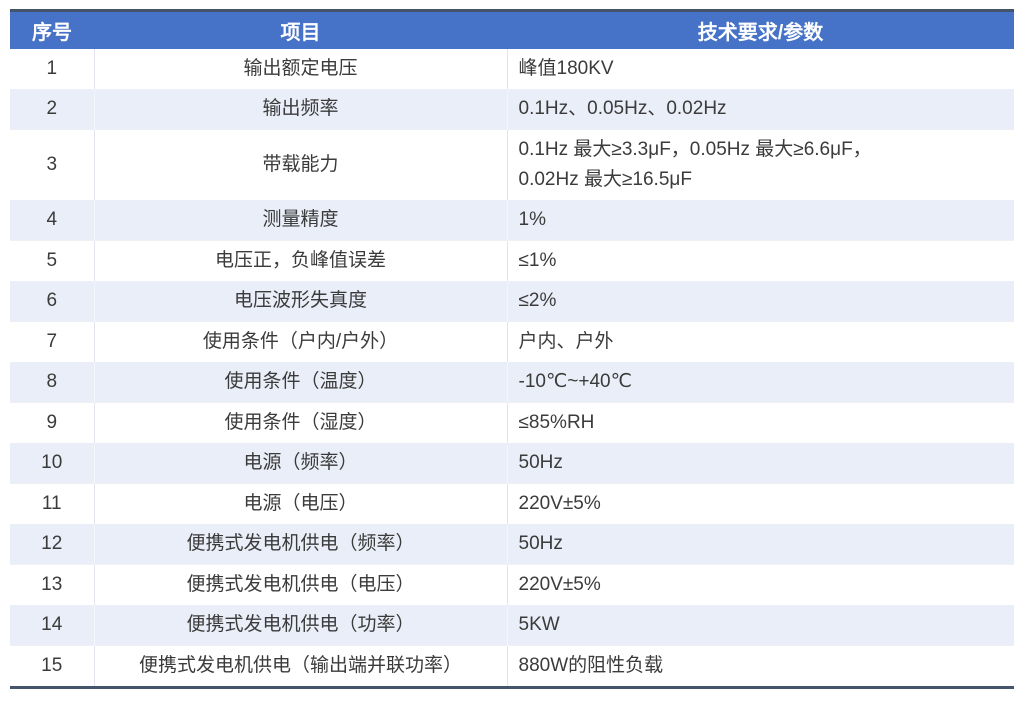 The width and height of the screenshot is (1024, 705). What do you see at coordinates (52, 665) in the screenshot?
I see `row-number-cell: 15` at bounding box center [52, 665].